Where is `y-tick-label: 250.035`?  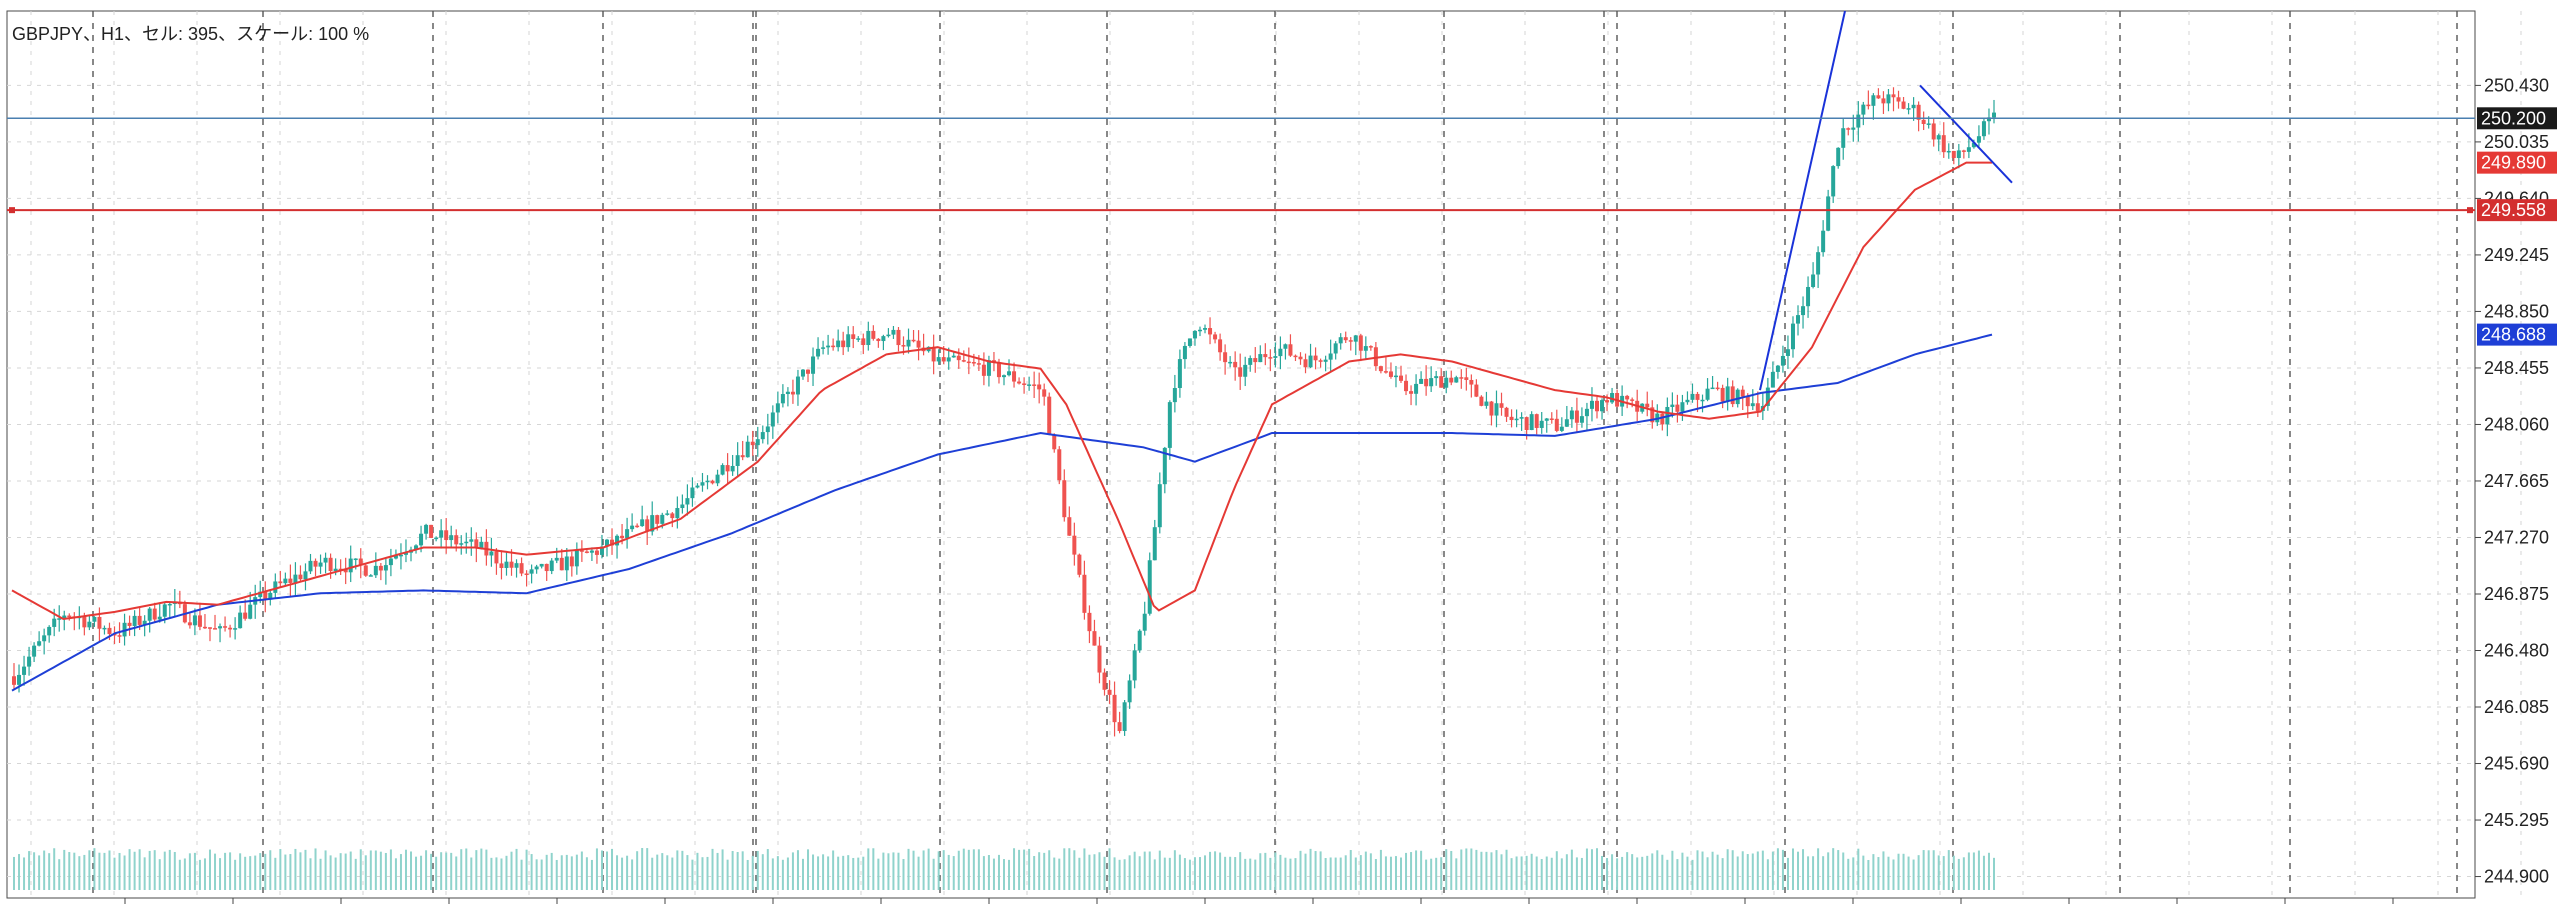
y-tick-label: 250.035 is located at coordinates (2516, 142).